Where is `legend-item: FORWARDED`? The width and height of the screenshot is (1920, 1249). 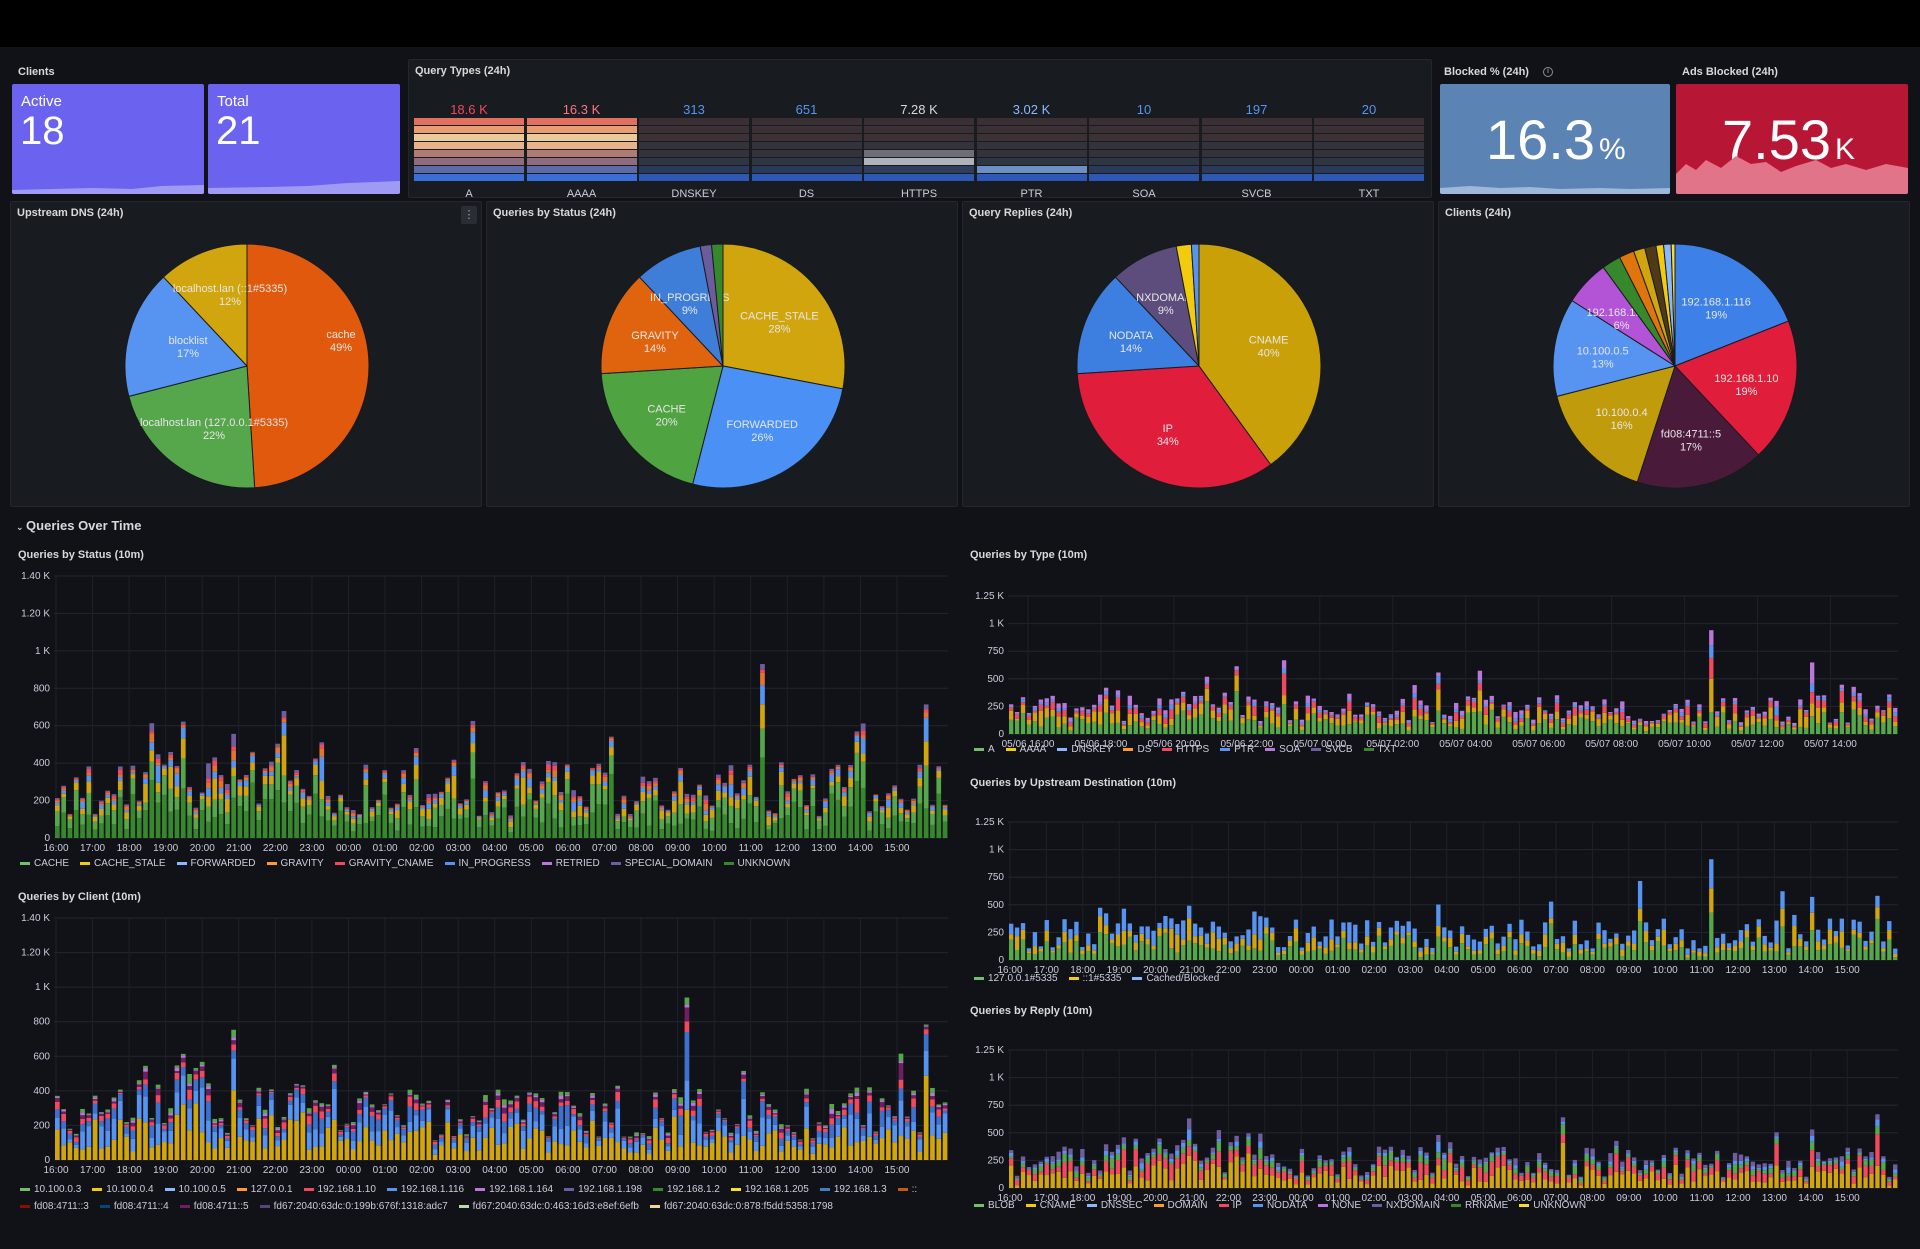 legend-item: FORWARDED is located at coordinates (216, 863).